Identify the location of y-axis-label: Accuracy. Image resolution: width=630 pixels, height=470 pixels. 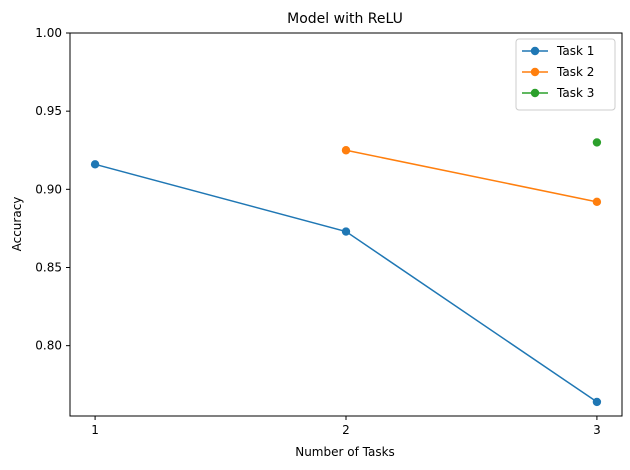
(17, 224).